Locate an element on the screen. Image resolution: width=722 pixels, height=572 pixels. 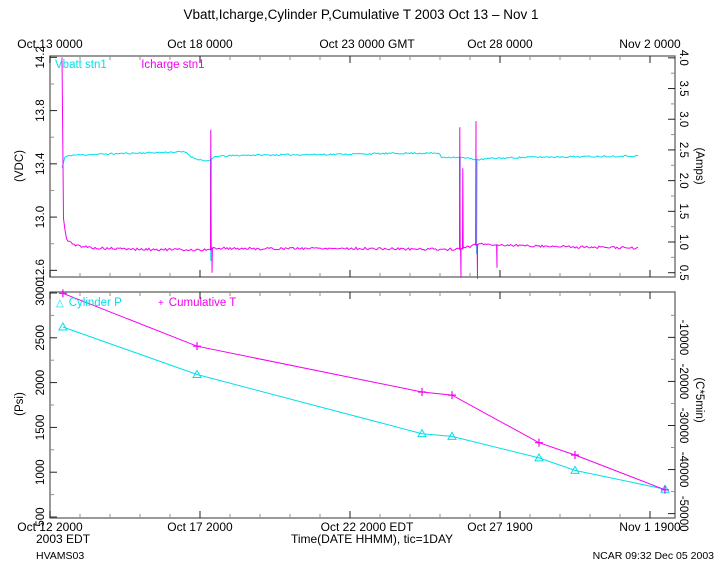
legend-bottom-panel: △ Cylinder P + Cumulative T is located at coordinates (146, 303).